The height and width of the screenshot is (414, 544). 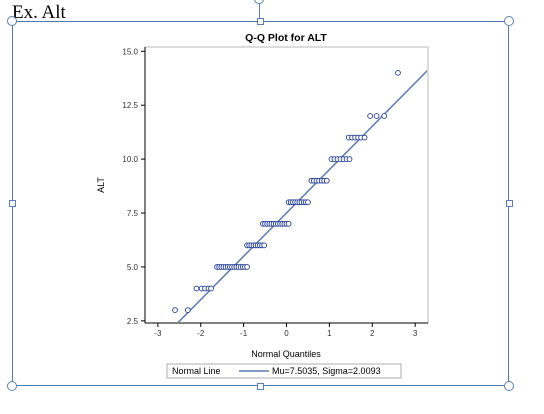 I want to click on legend-box, so click(x=284, y=371).